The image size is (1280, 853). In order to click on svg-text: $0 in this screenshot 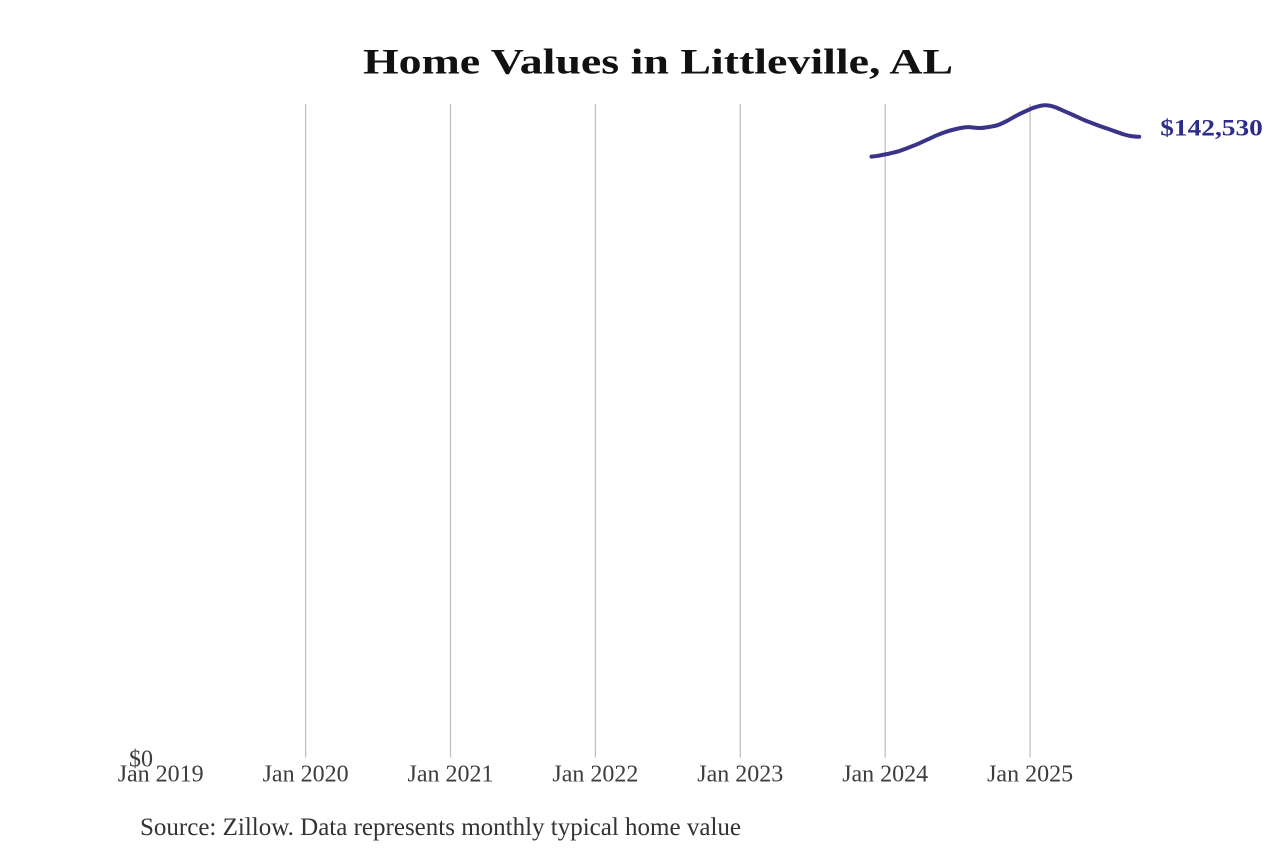, I will do `click(141, 760)`.